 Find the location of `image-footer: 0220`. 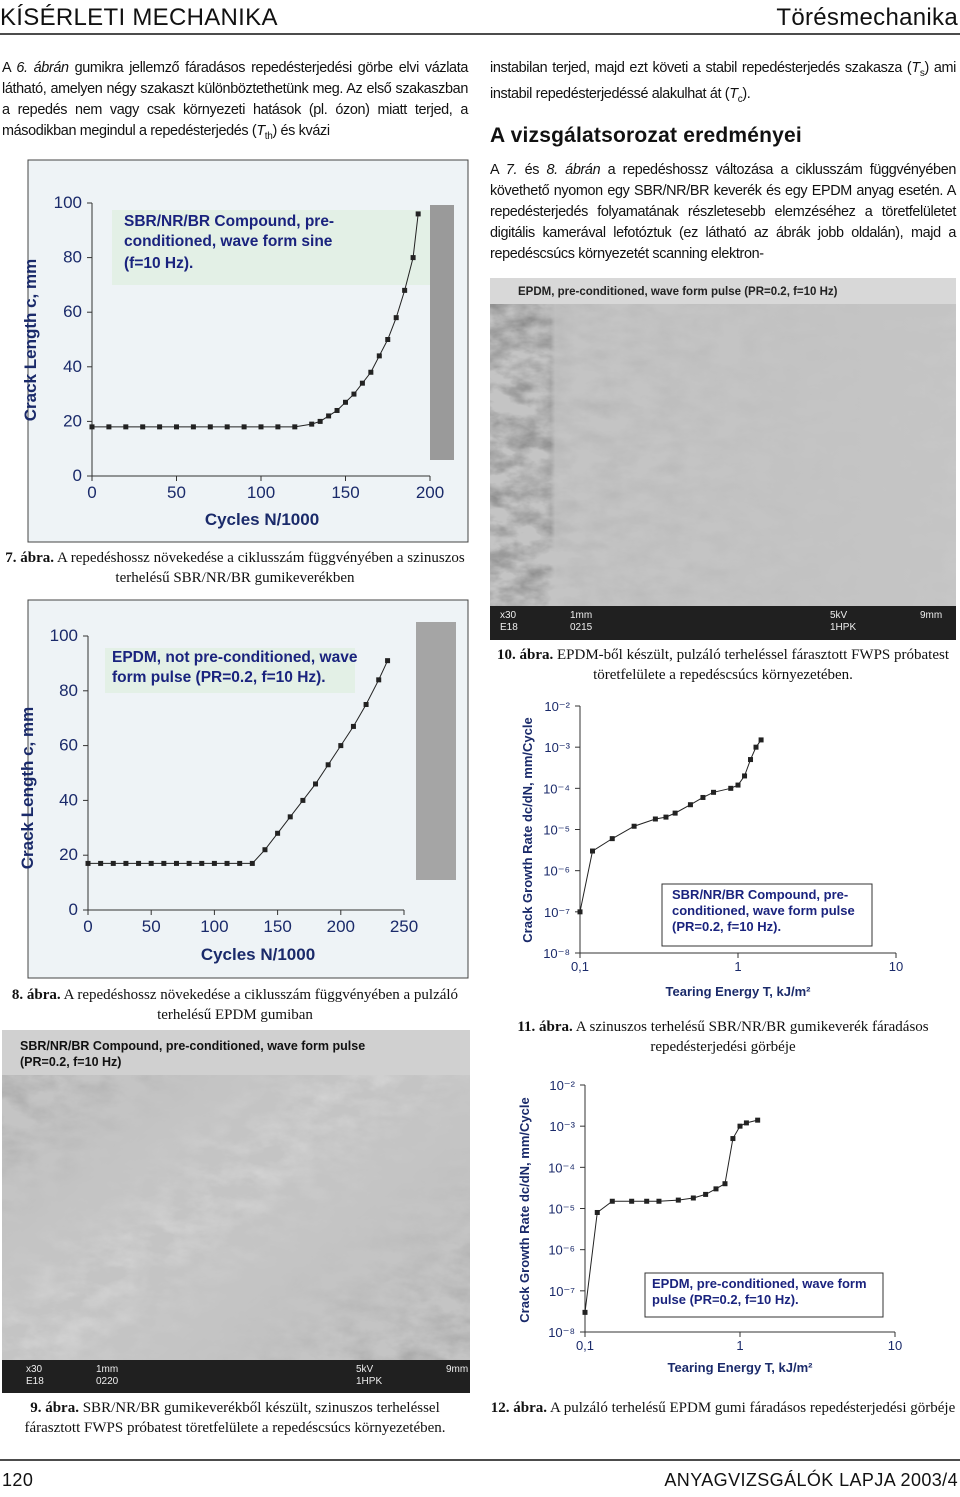

image-footer: 0220 is located at coordinates (107, 1381).